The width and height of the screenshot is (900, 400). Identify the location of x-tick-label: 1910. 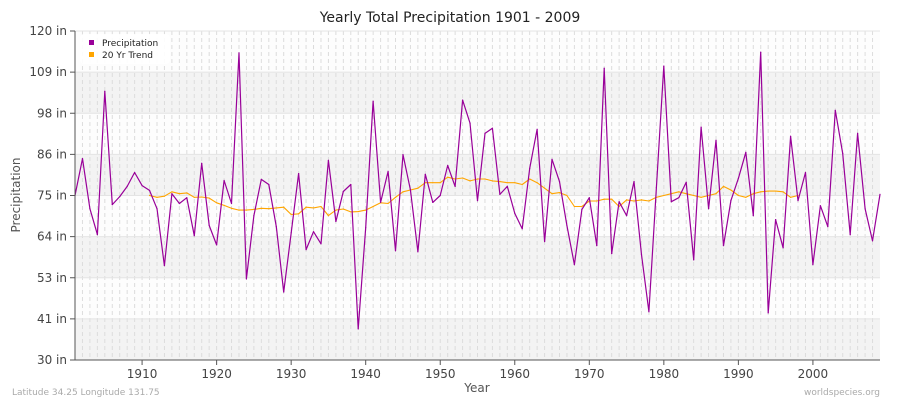
(142, 374).